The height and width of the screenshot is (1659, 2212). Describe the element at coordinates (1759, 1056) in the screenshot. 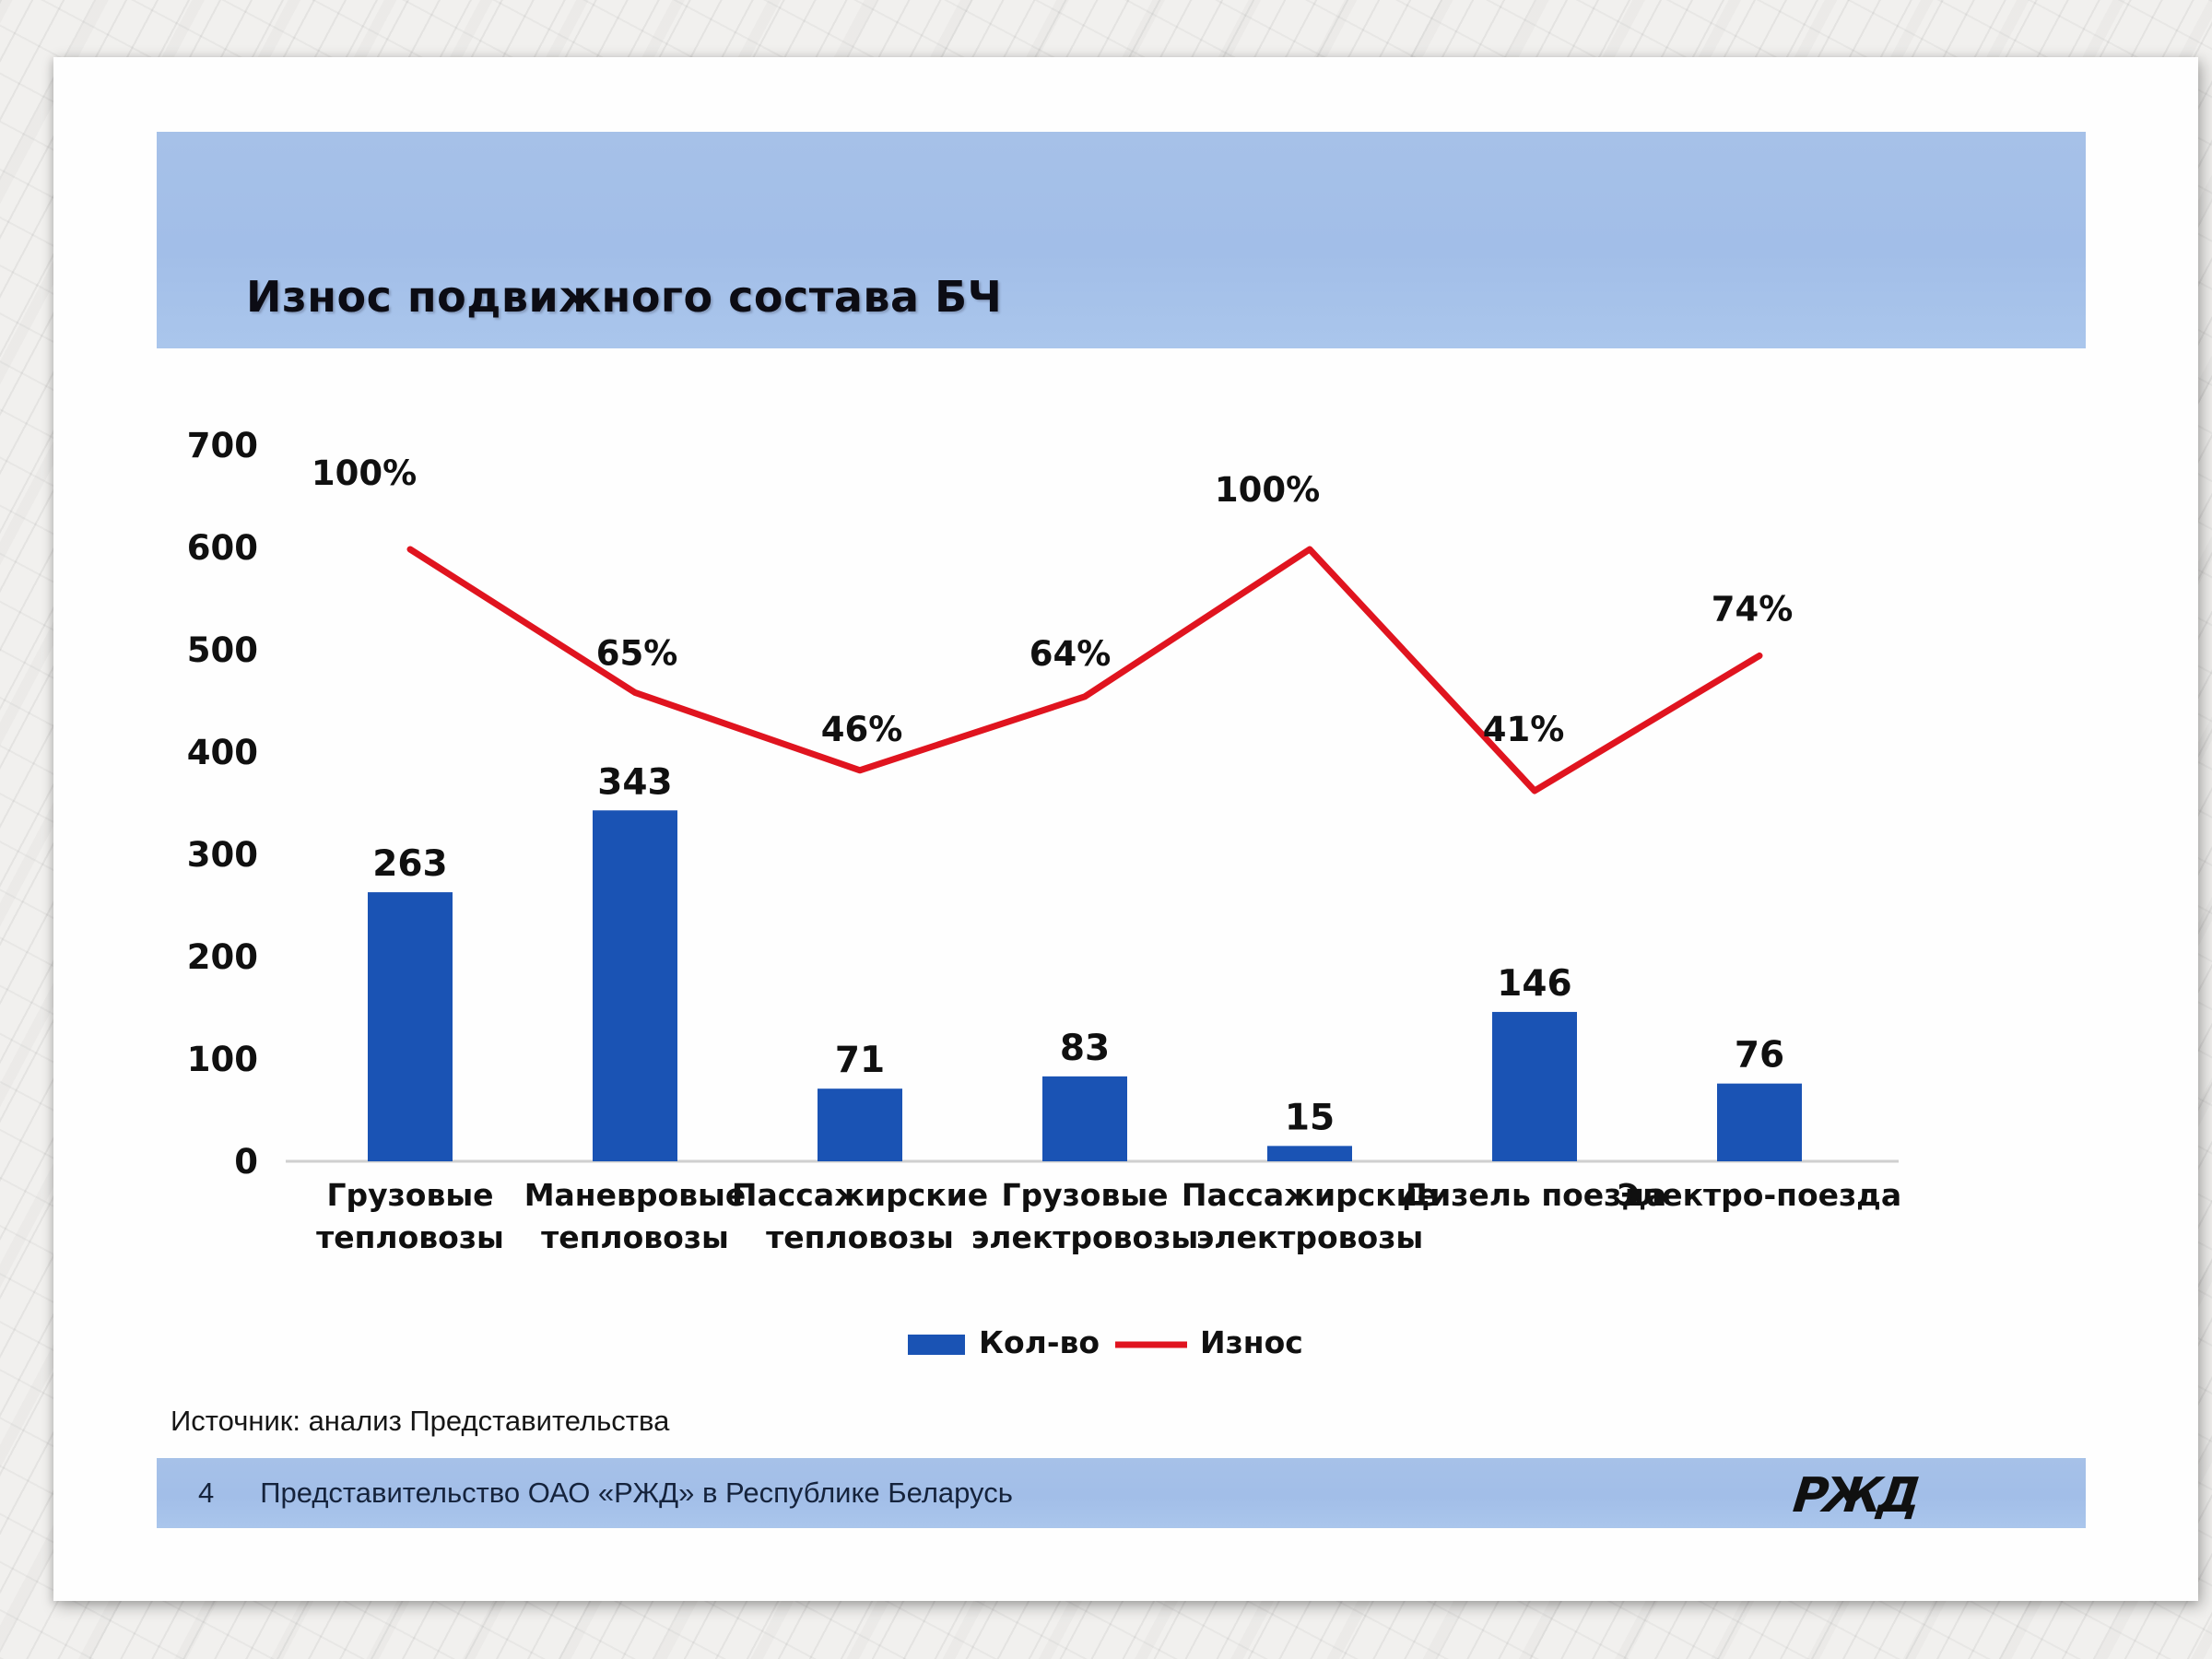

I see `bar-value-label: 76` at that location.